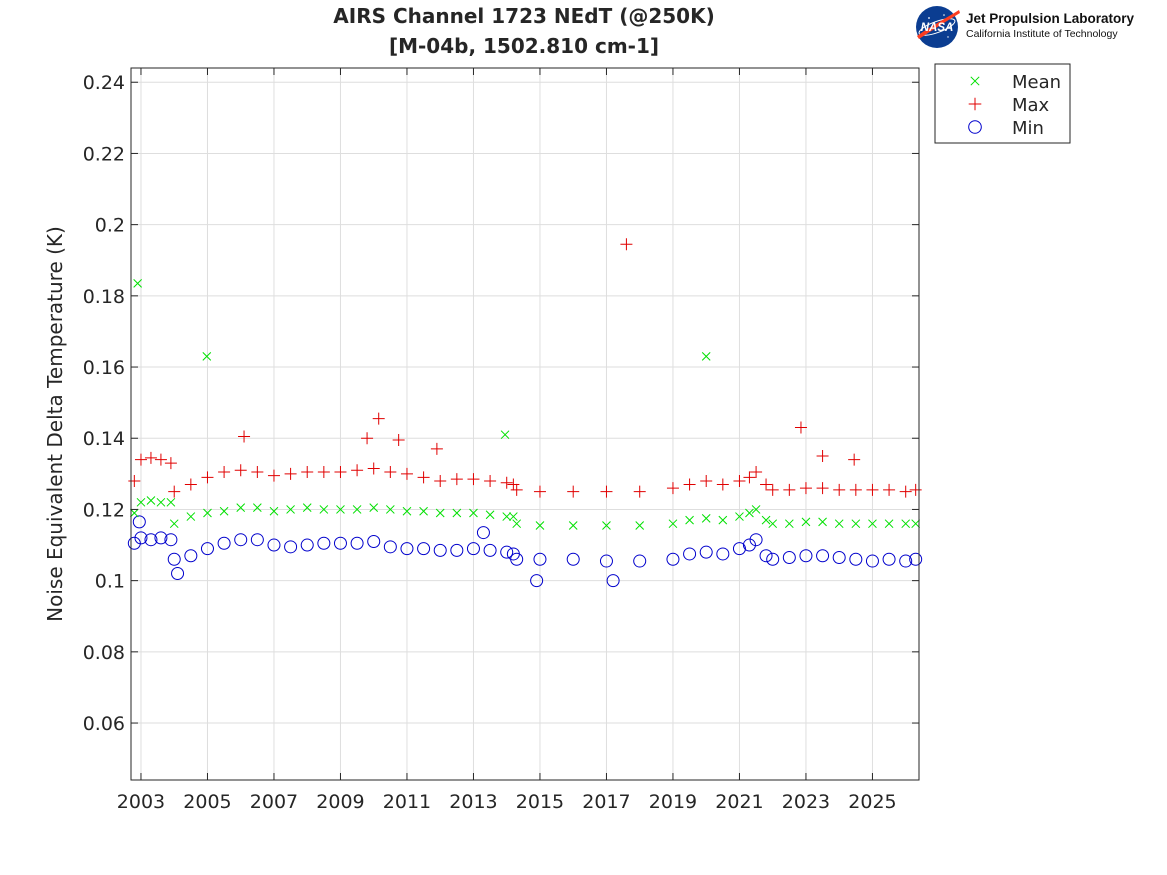 This screenshot has height=875, width=1167. What do you see at coordinates (540, 802) in the screenshot?
I see `x-tick-label: 2015` at bounding box center [540, 802].